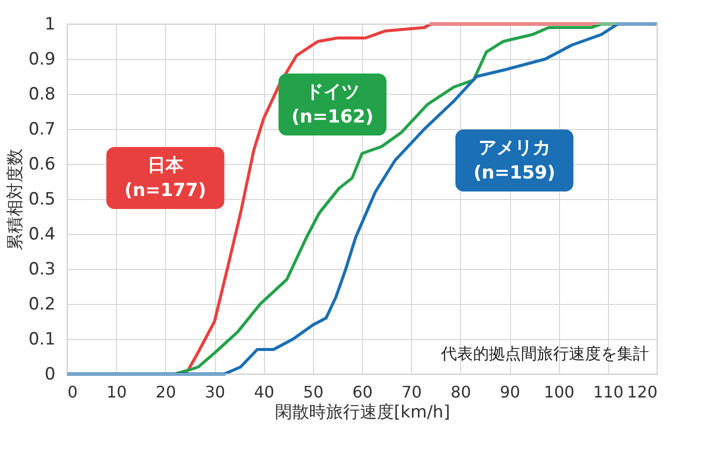 This screenshot has width=708, height=456. What do you see at coordinates (362, 392) in the screenshot?
I see `x-tick-label: 60` at bounding box center [362, 392].